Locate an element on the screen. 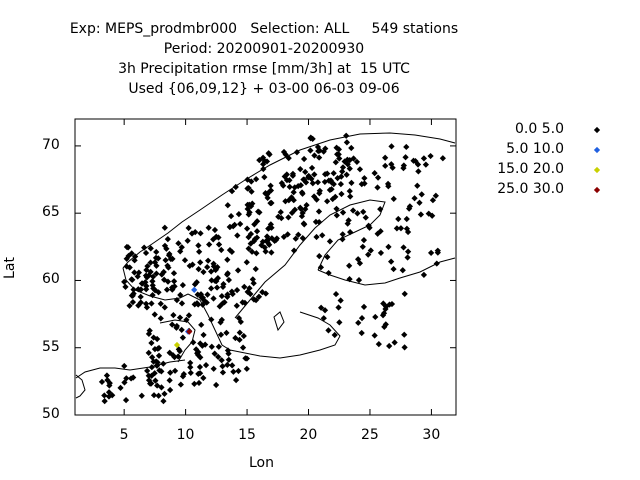 The height and width of the screenshot is (480, 640). y-tick-label: 65 is located at coordinates (51, 212).